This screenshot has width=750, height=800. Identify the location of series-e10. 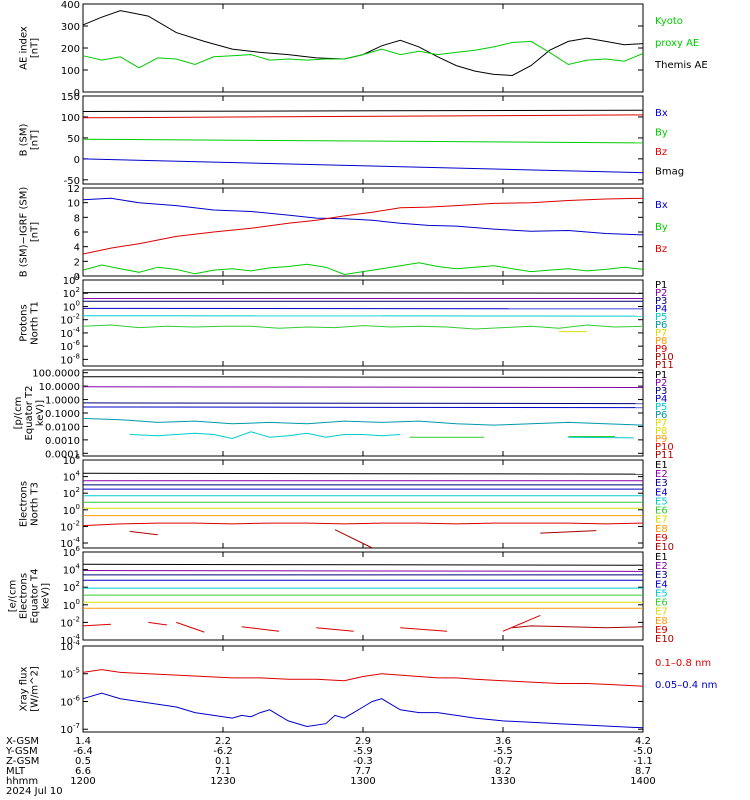
(578, 627).